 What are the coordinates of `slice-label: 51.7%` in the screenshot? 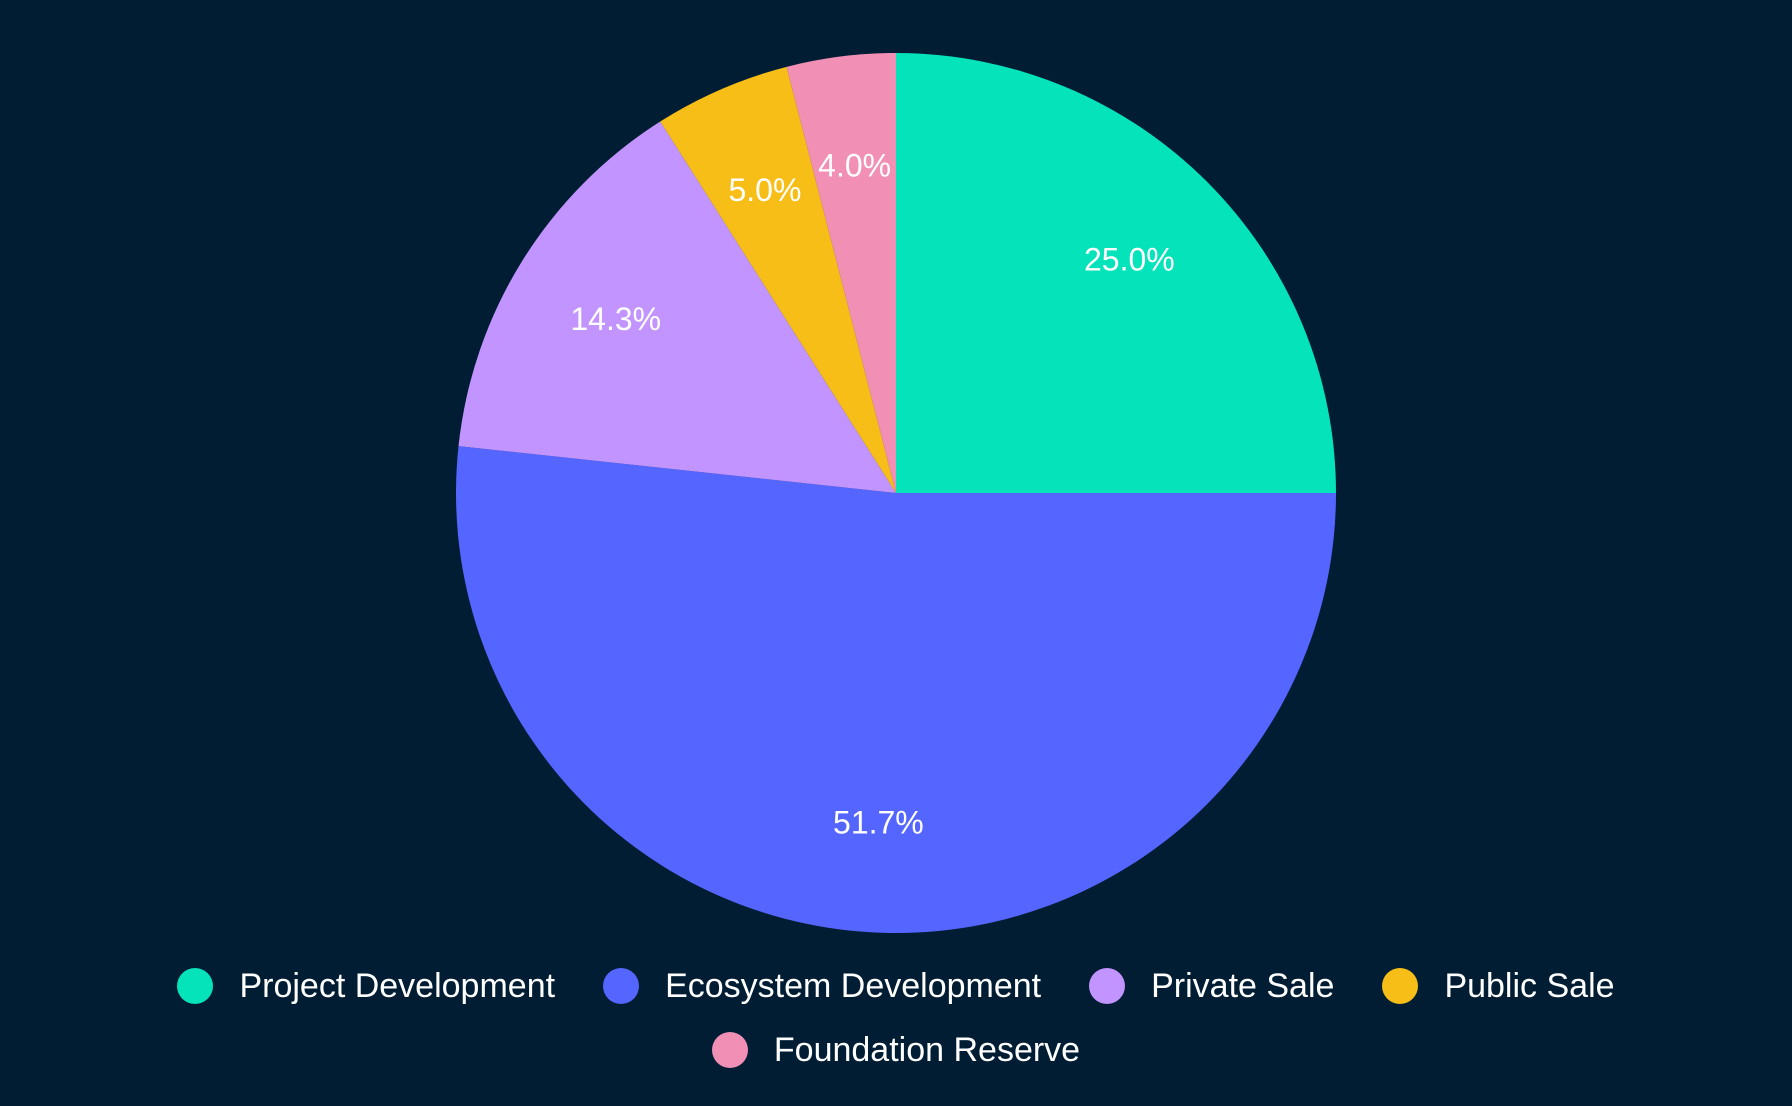 It's located at (878, 823).